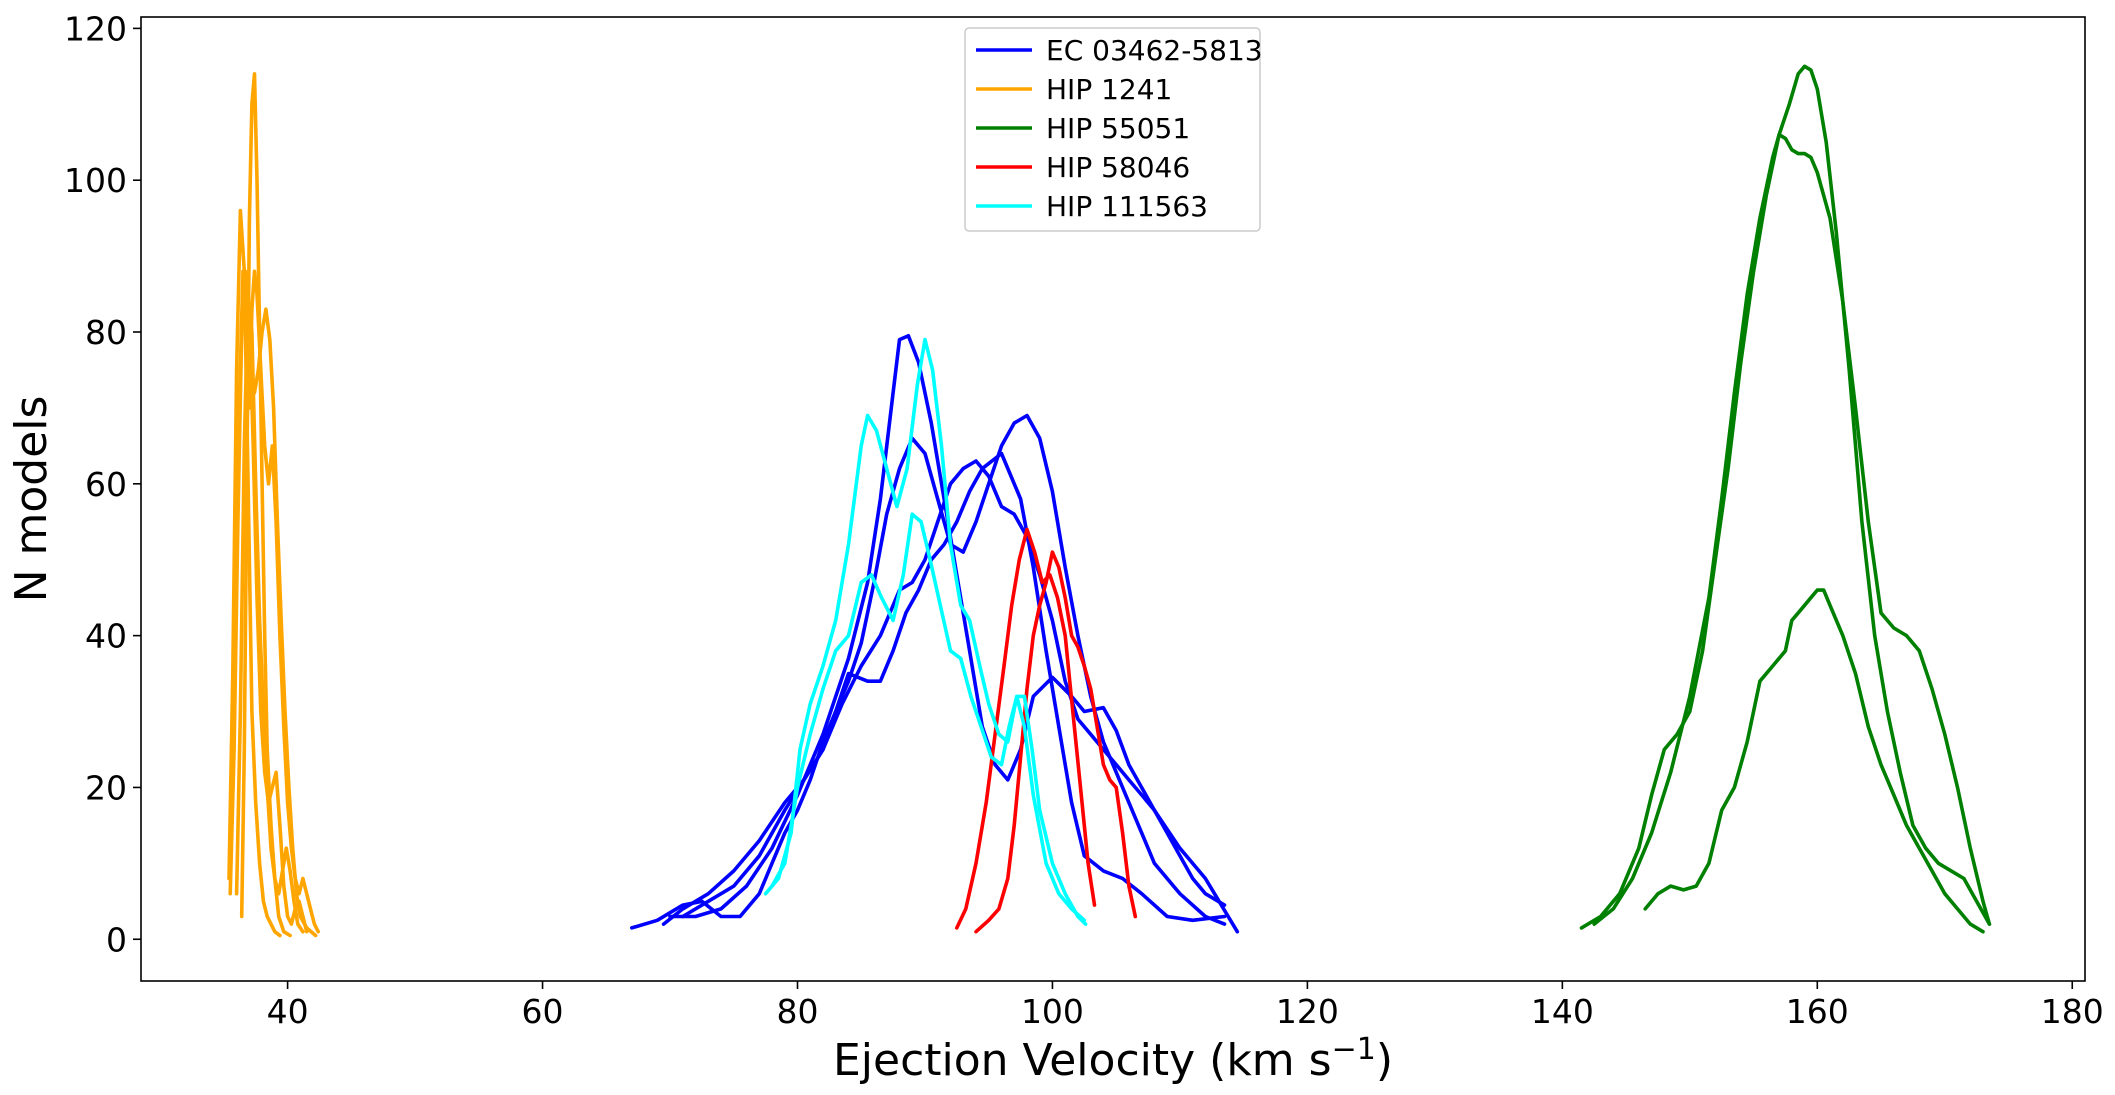  I want to click on x-tick-label-80: 80, so click(797, 1011).